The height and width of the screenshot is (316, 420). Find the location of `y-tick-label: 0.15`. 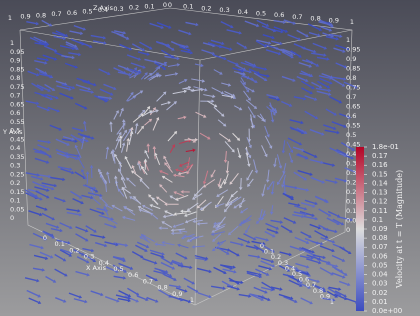

y-tick-label: 0.15 is located at coordinates (353, 202).